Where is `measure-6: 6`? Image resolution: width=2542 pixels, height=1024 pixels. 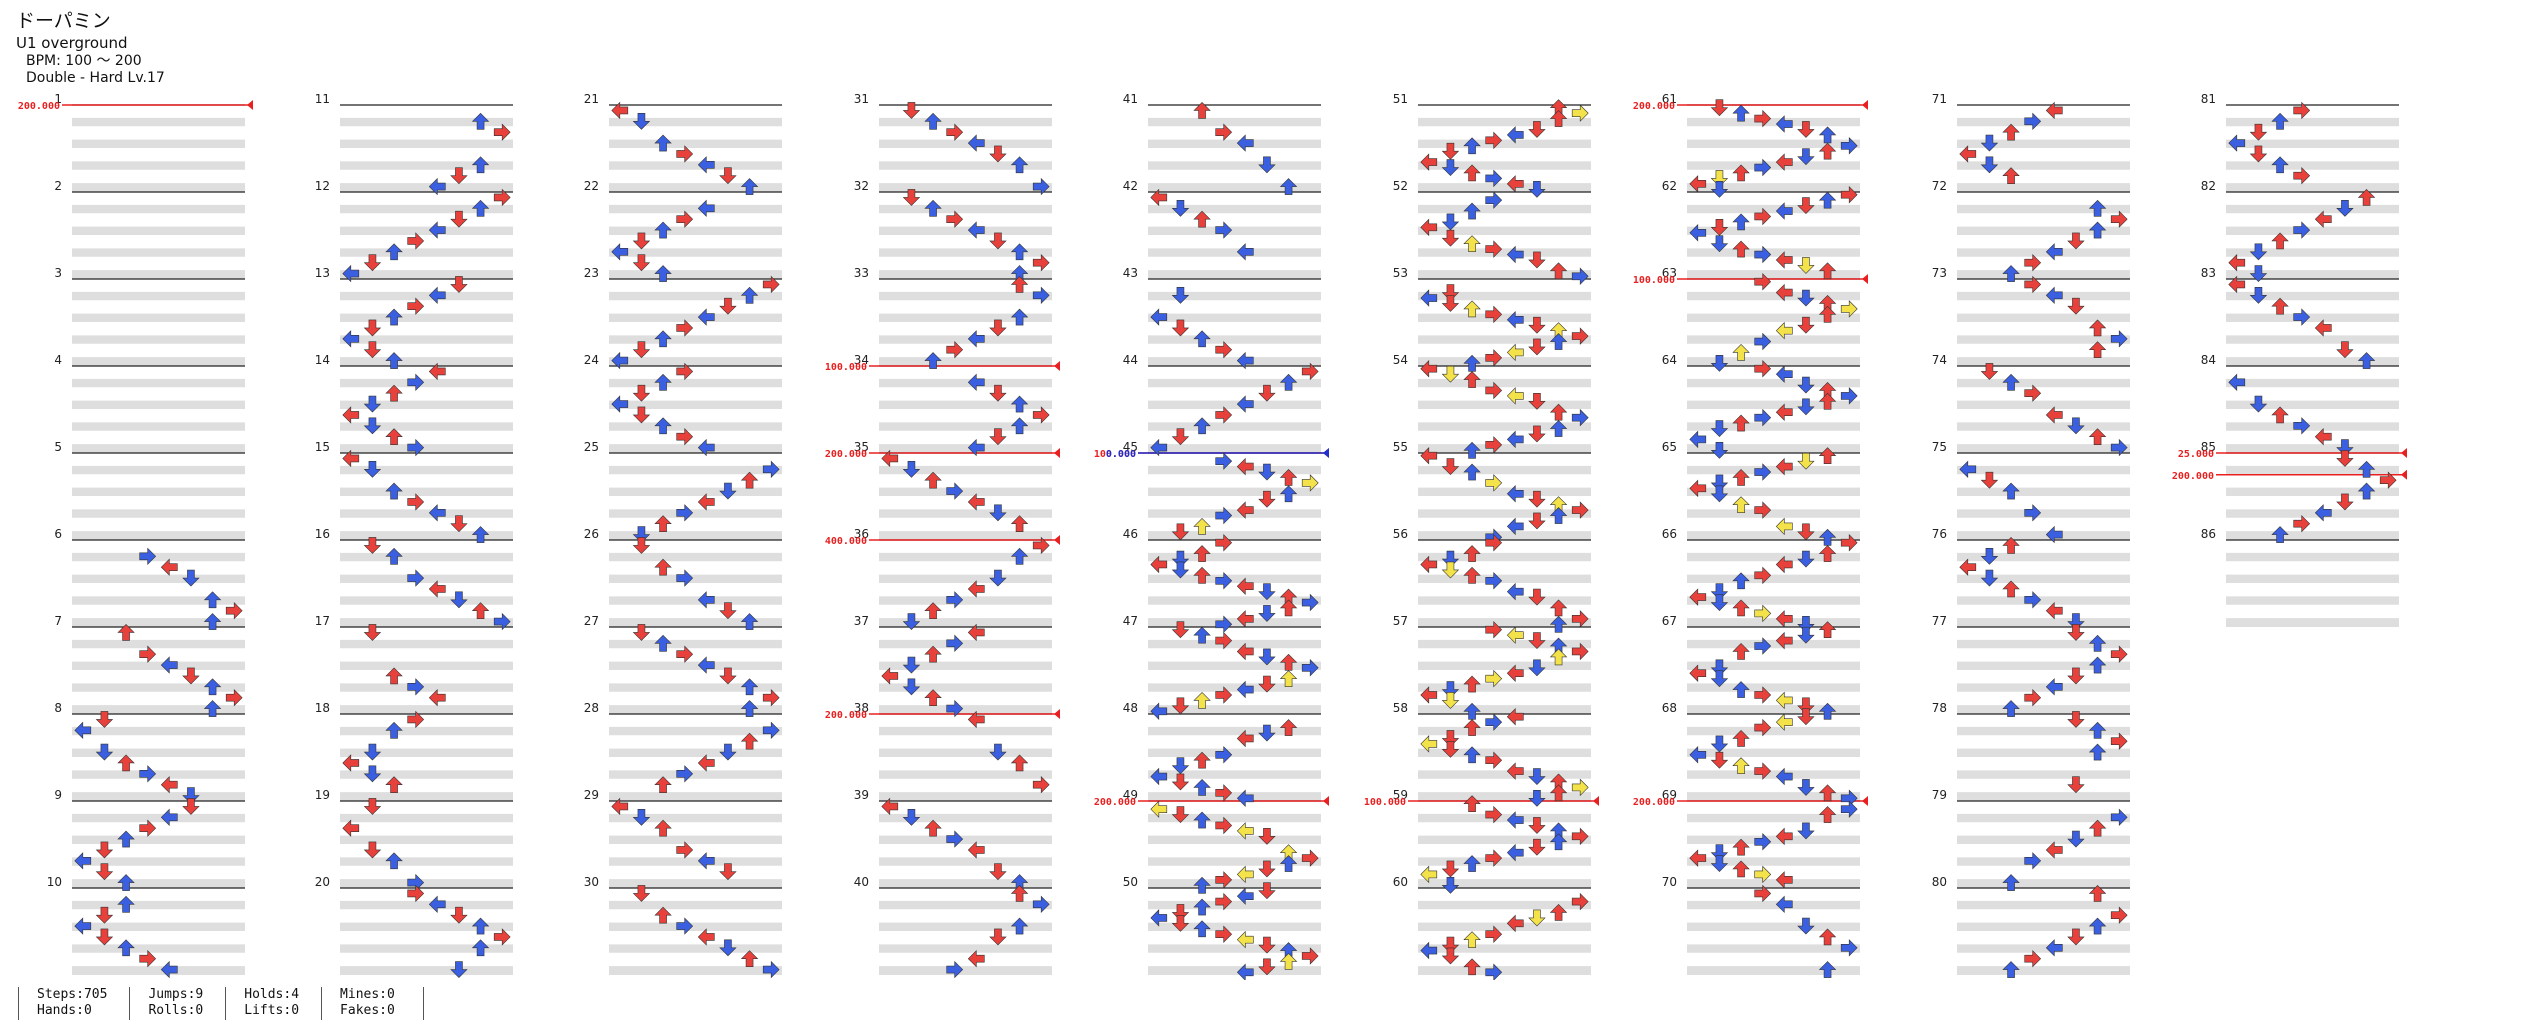 measure-6: 6 is located at coordinates (149, 577).